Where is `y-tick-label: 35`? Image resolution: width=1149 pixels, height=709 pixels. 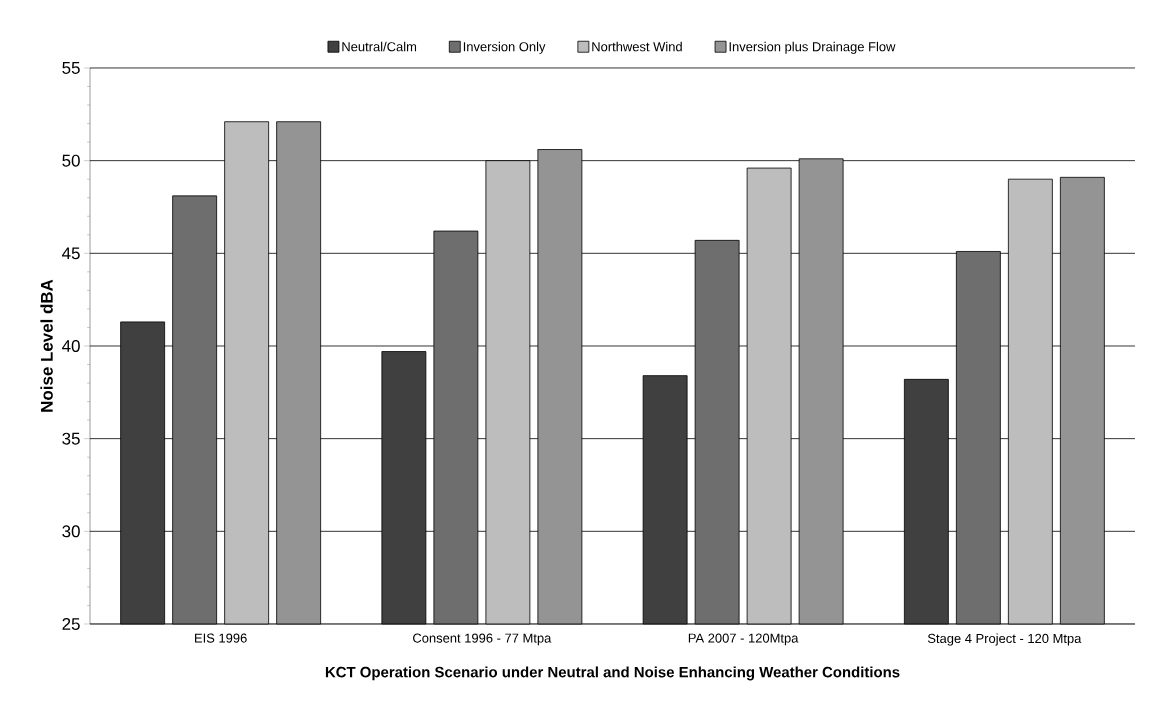 y-tick-label: 35 is located at coordinates (71, 438).